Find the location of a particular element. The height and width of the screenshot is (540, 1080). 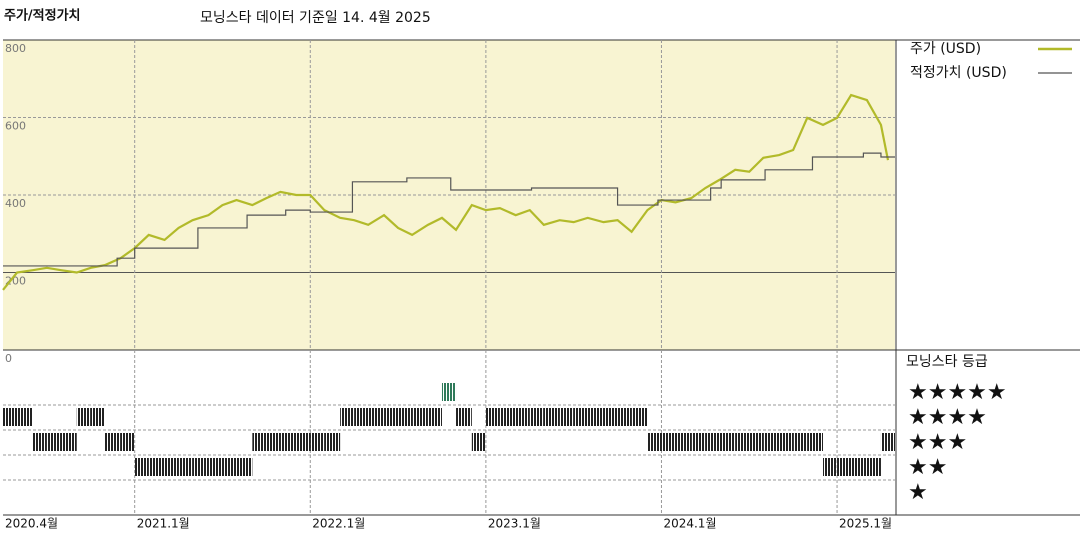

rating-label: ★ is located at coordinates (918, 492).